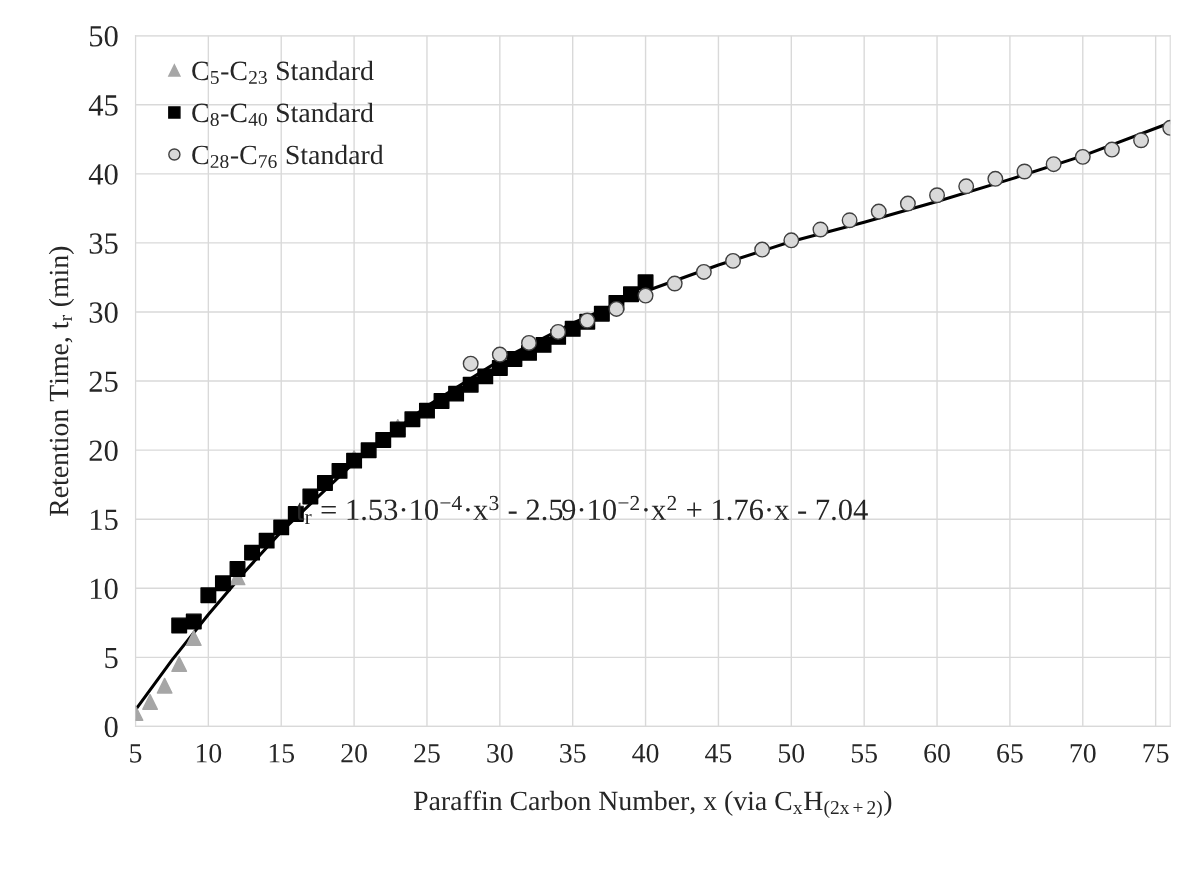  Describe the element at coordinates (582, 510) in the screenshot. I see `text: t$_{r}$ = 1.53·10$^{−4}$·x$^{3}$ - 2.59·10$^{−2}$·x$^{2}$ + 1.76·x - 7.04` at that location.